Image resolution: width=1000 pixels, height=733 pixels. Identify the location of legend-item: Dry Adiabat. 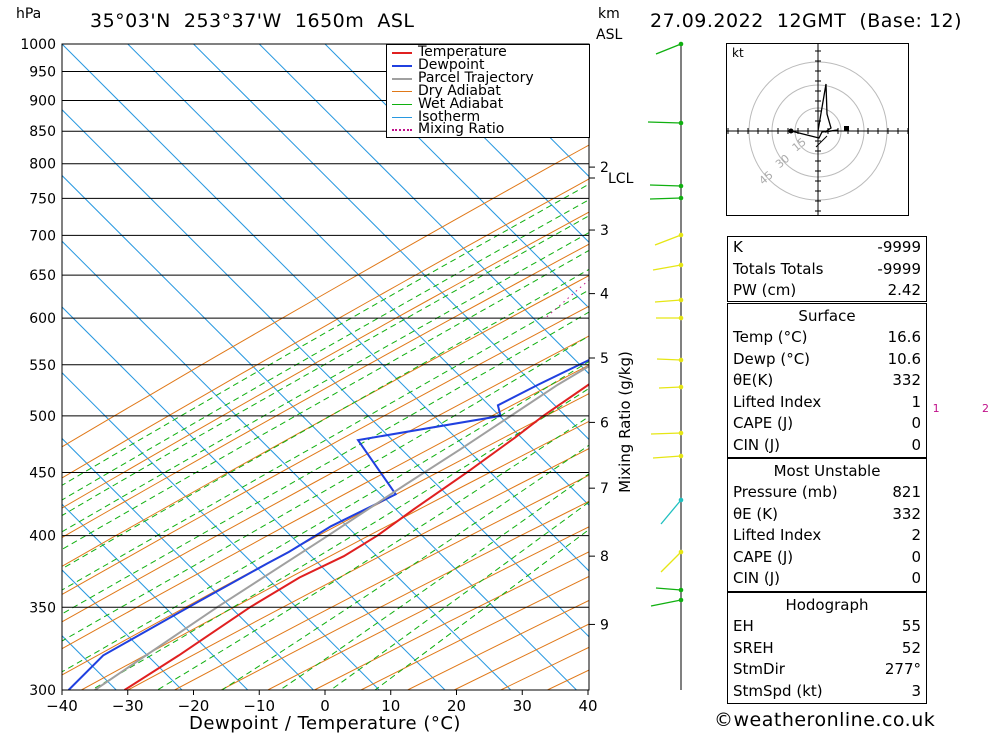
(487, 91).